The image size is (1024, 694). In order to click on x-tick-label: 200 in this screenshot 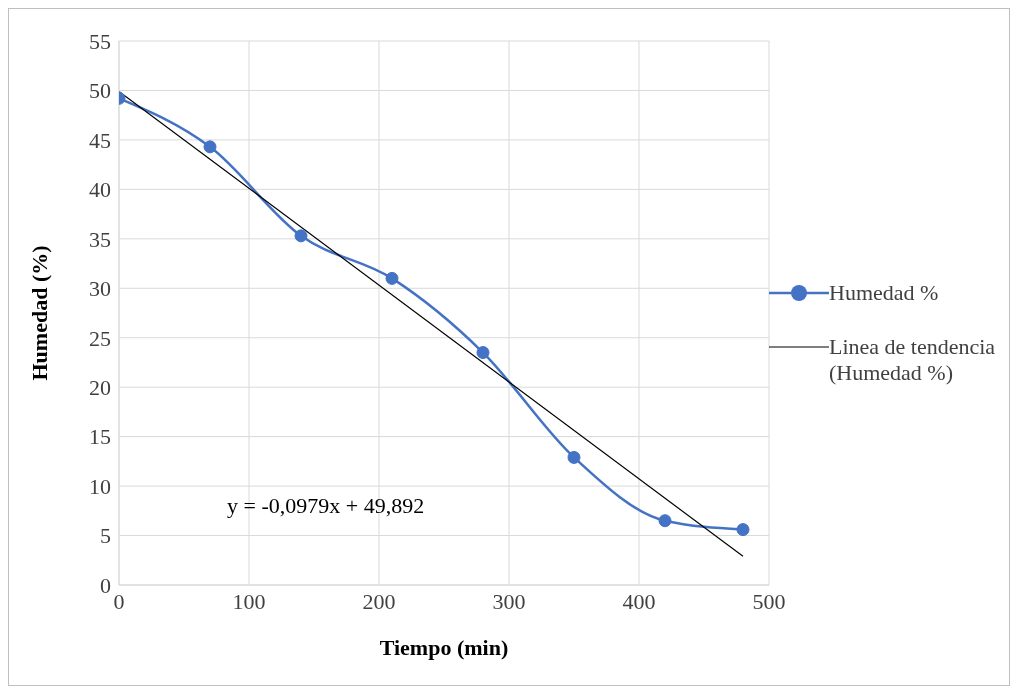, I will do `click(379, 601)`.